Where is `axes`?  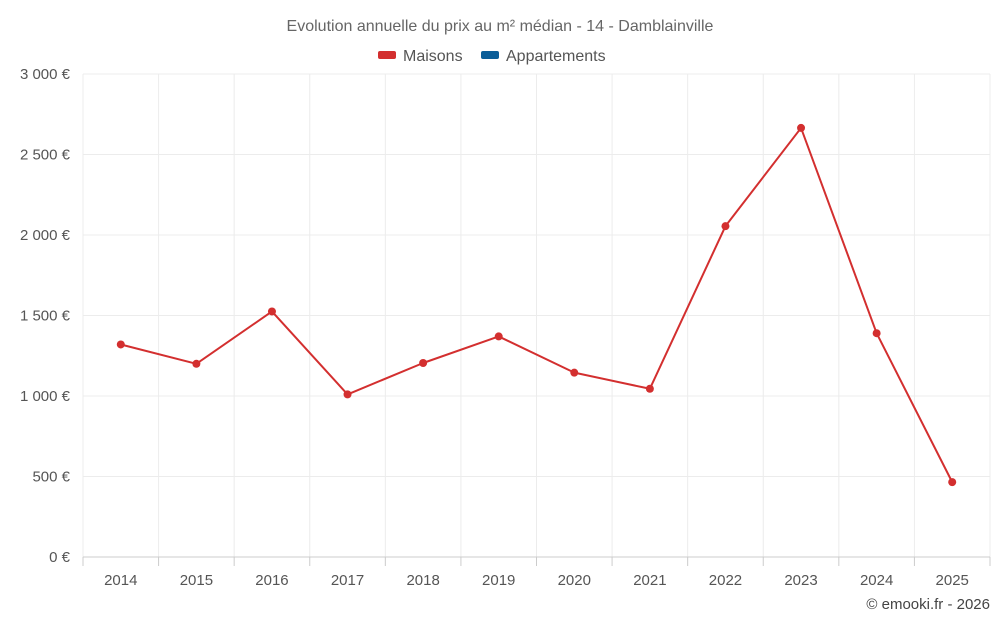
axes is located at coordinates (536, 561).